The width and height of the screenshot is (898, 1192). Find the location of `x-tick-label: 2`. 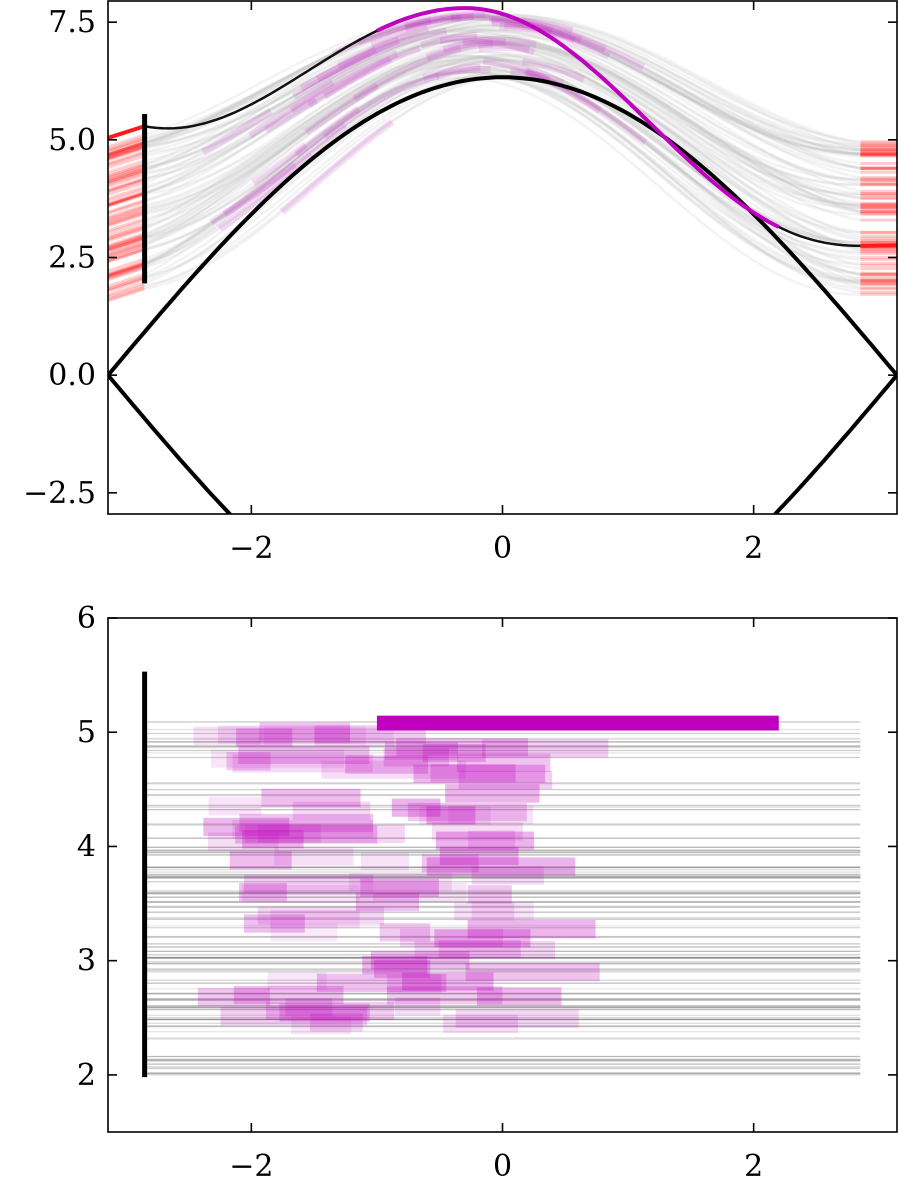

x-tick-label: 2 is located at coordinates (753, 548).